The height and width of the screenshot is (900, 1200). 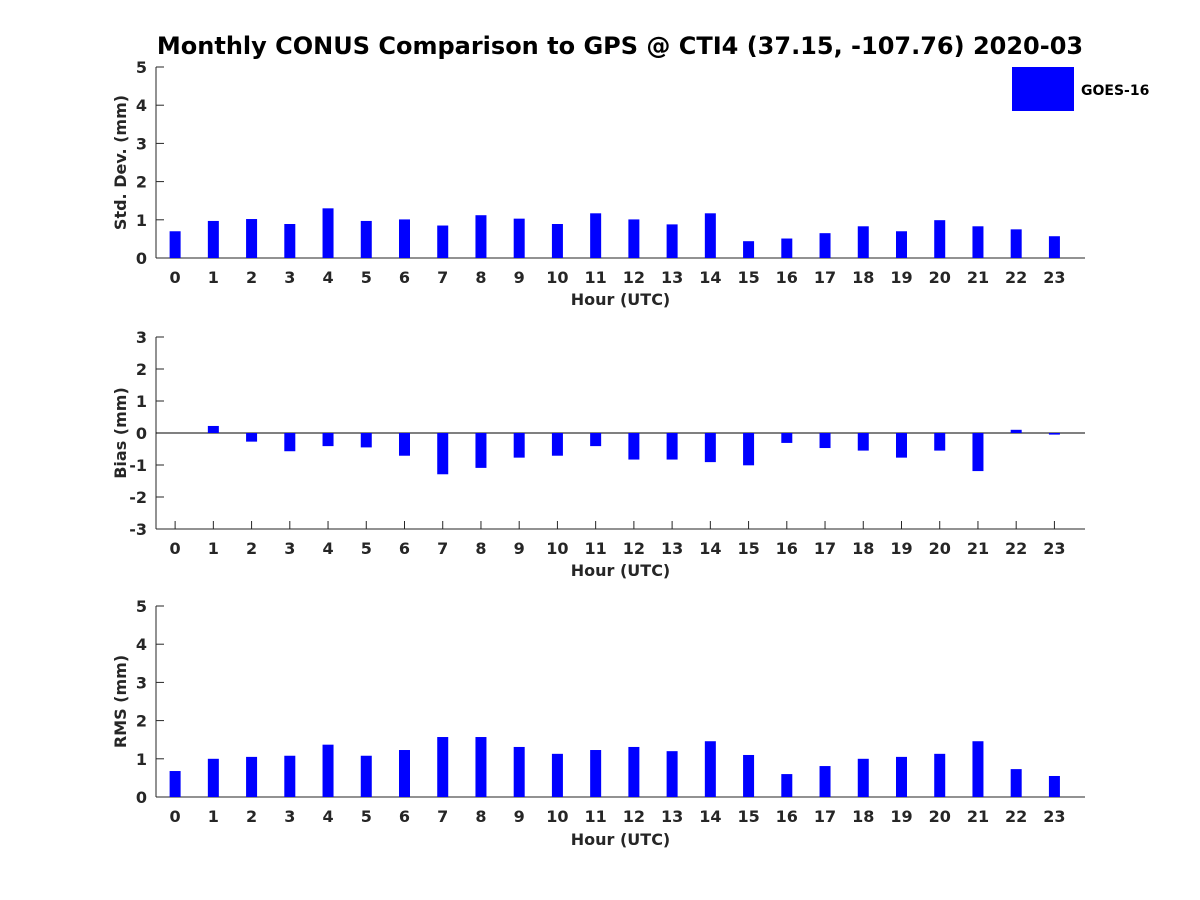 What do you see at coordinates (141, 143) in the screenshot?
I see `y-tick-label: 3` at bounding box center [141, 143].